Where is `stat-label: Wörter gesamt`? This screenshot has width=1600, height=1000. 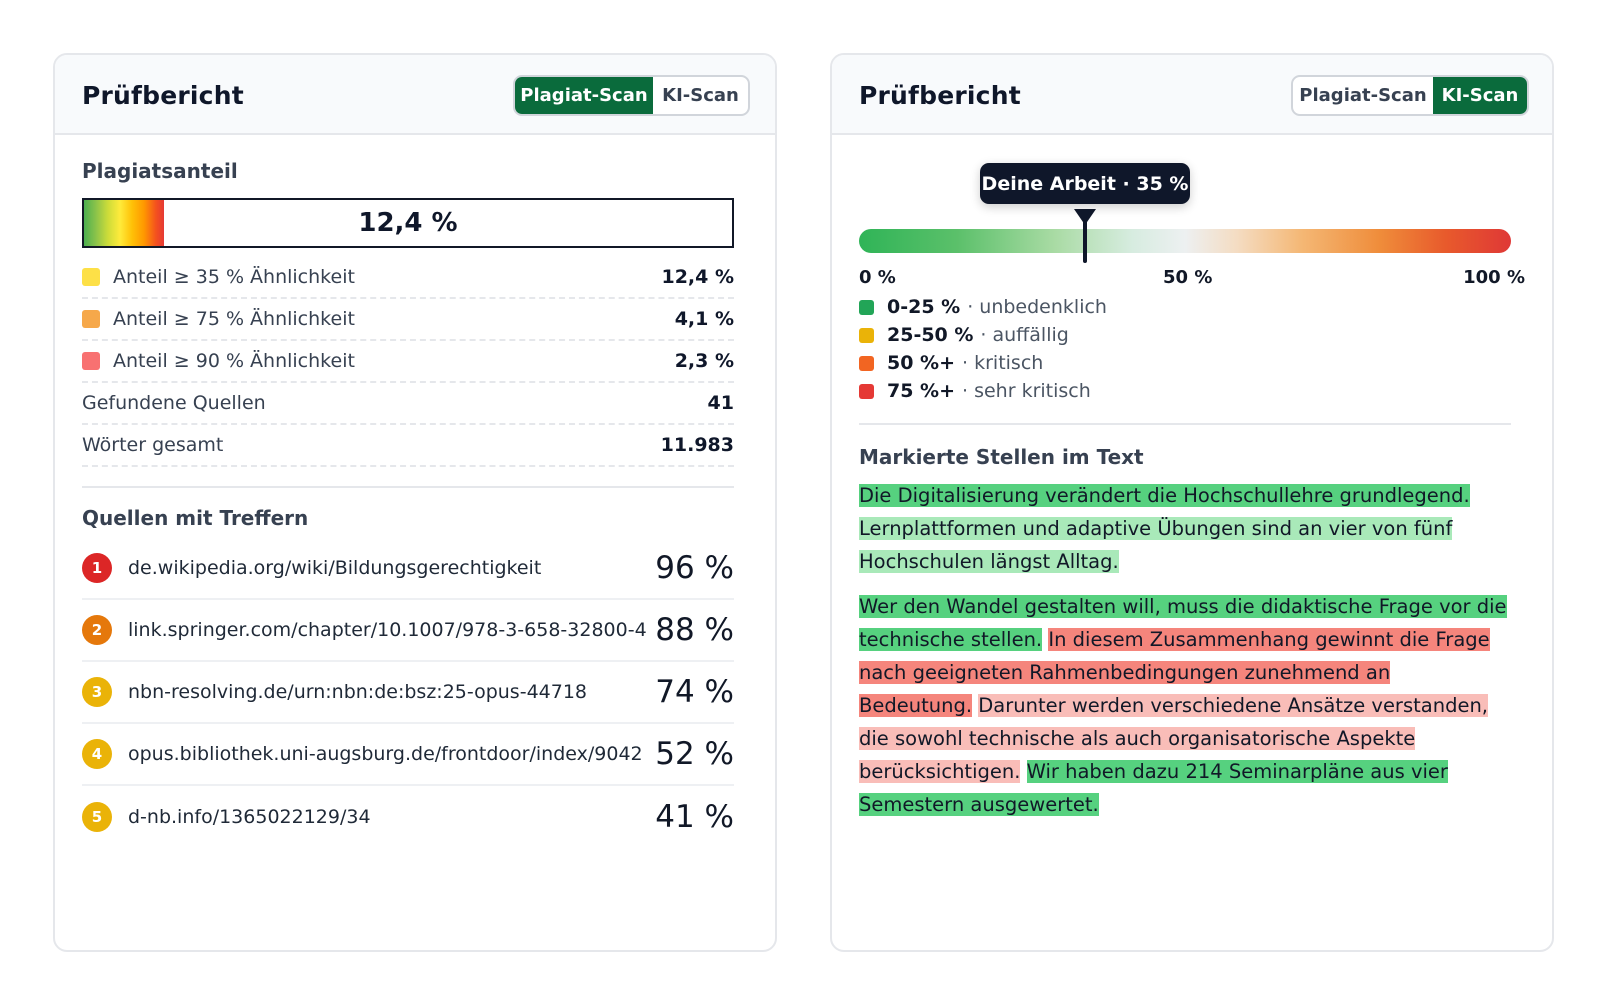 stat-label: Wörter gesamt is located at coordinates (153, 445).